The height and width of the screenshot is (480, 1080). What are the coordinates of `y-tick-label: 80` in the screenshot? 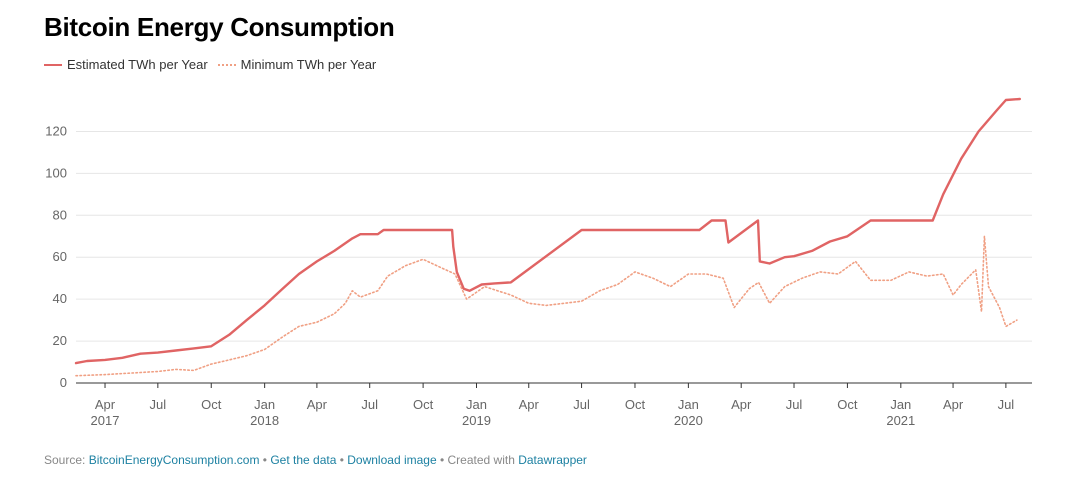 It's located at (60, 214).